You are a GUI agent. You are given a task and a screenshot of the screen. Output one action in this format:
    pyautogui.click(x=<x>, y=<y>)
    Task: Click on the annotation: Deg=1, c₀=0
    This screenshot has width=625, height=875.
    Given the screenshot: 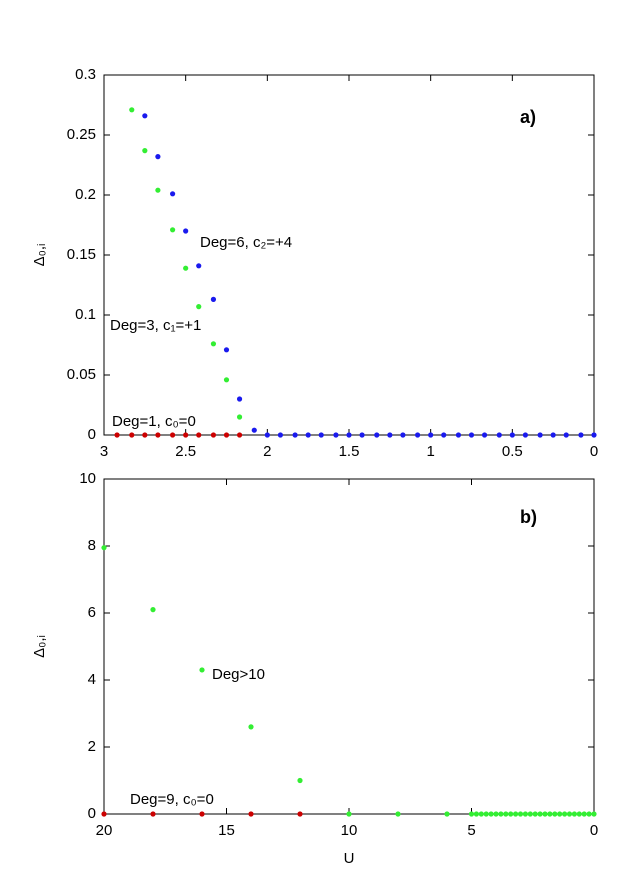 What is the action you would take?
    pyautogui.click(x=154, y=421)
    